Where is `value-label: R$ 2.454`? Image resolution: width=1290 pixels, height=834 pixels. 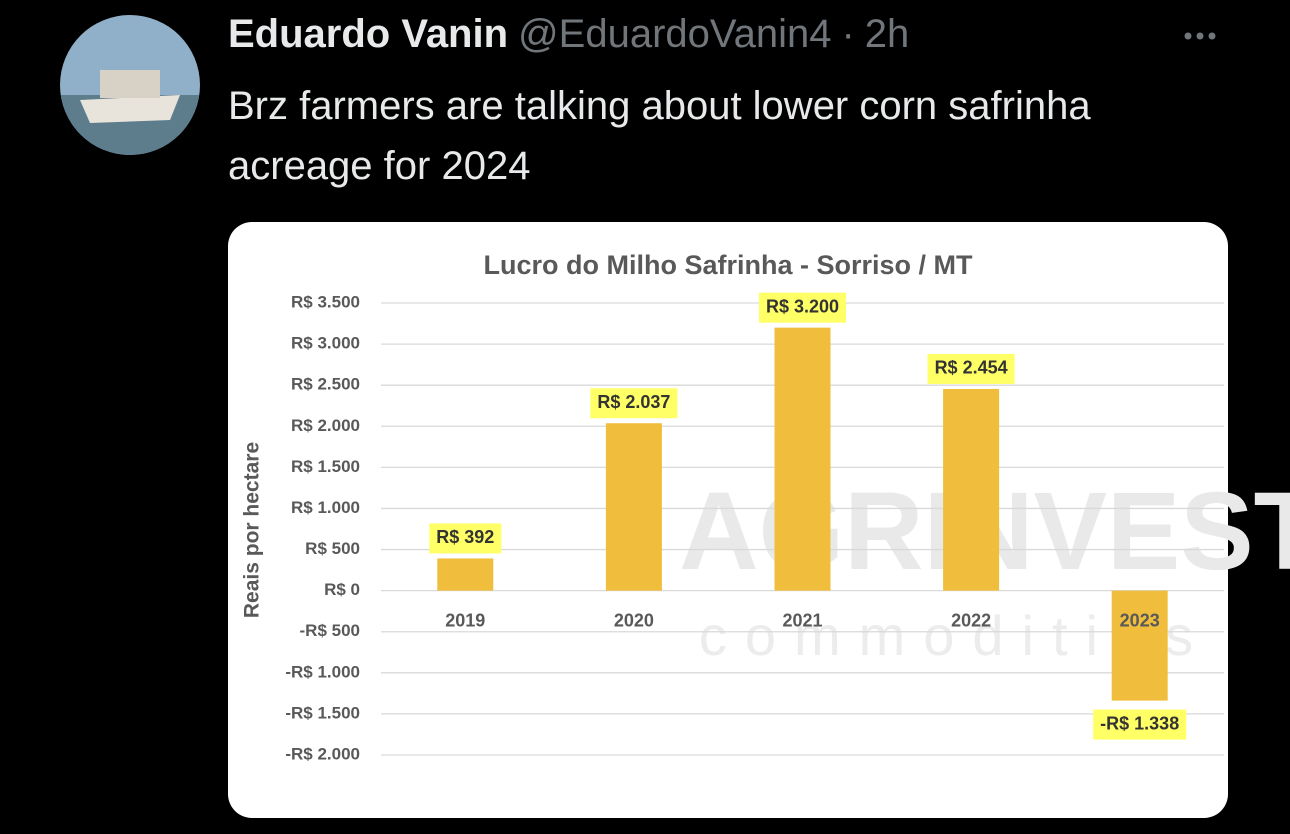 value-label: R$ 2.454 is located at coordinates (971, 368).